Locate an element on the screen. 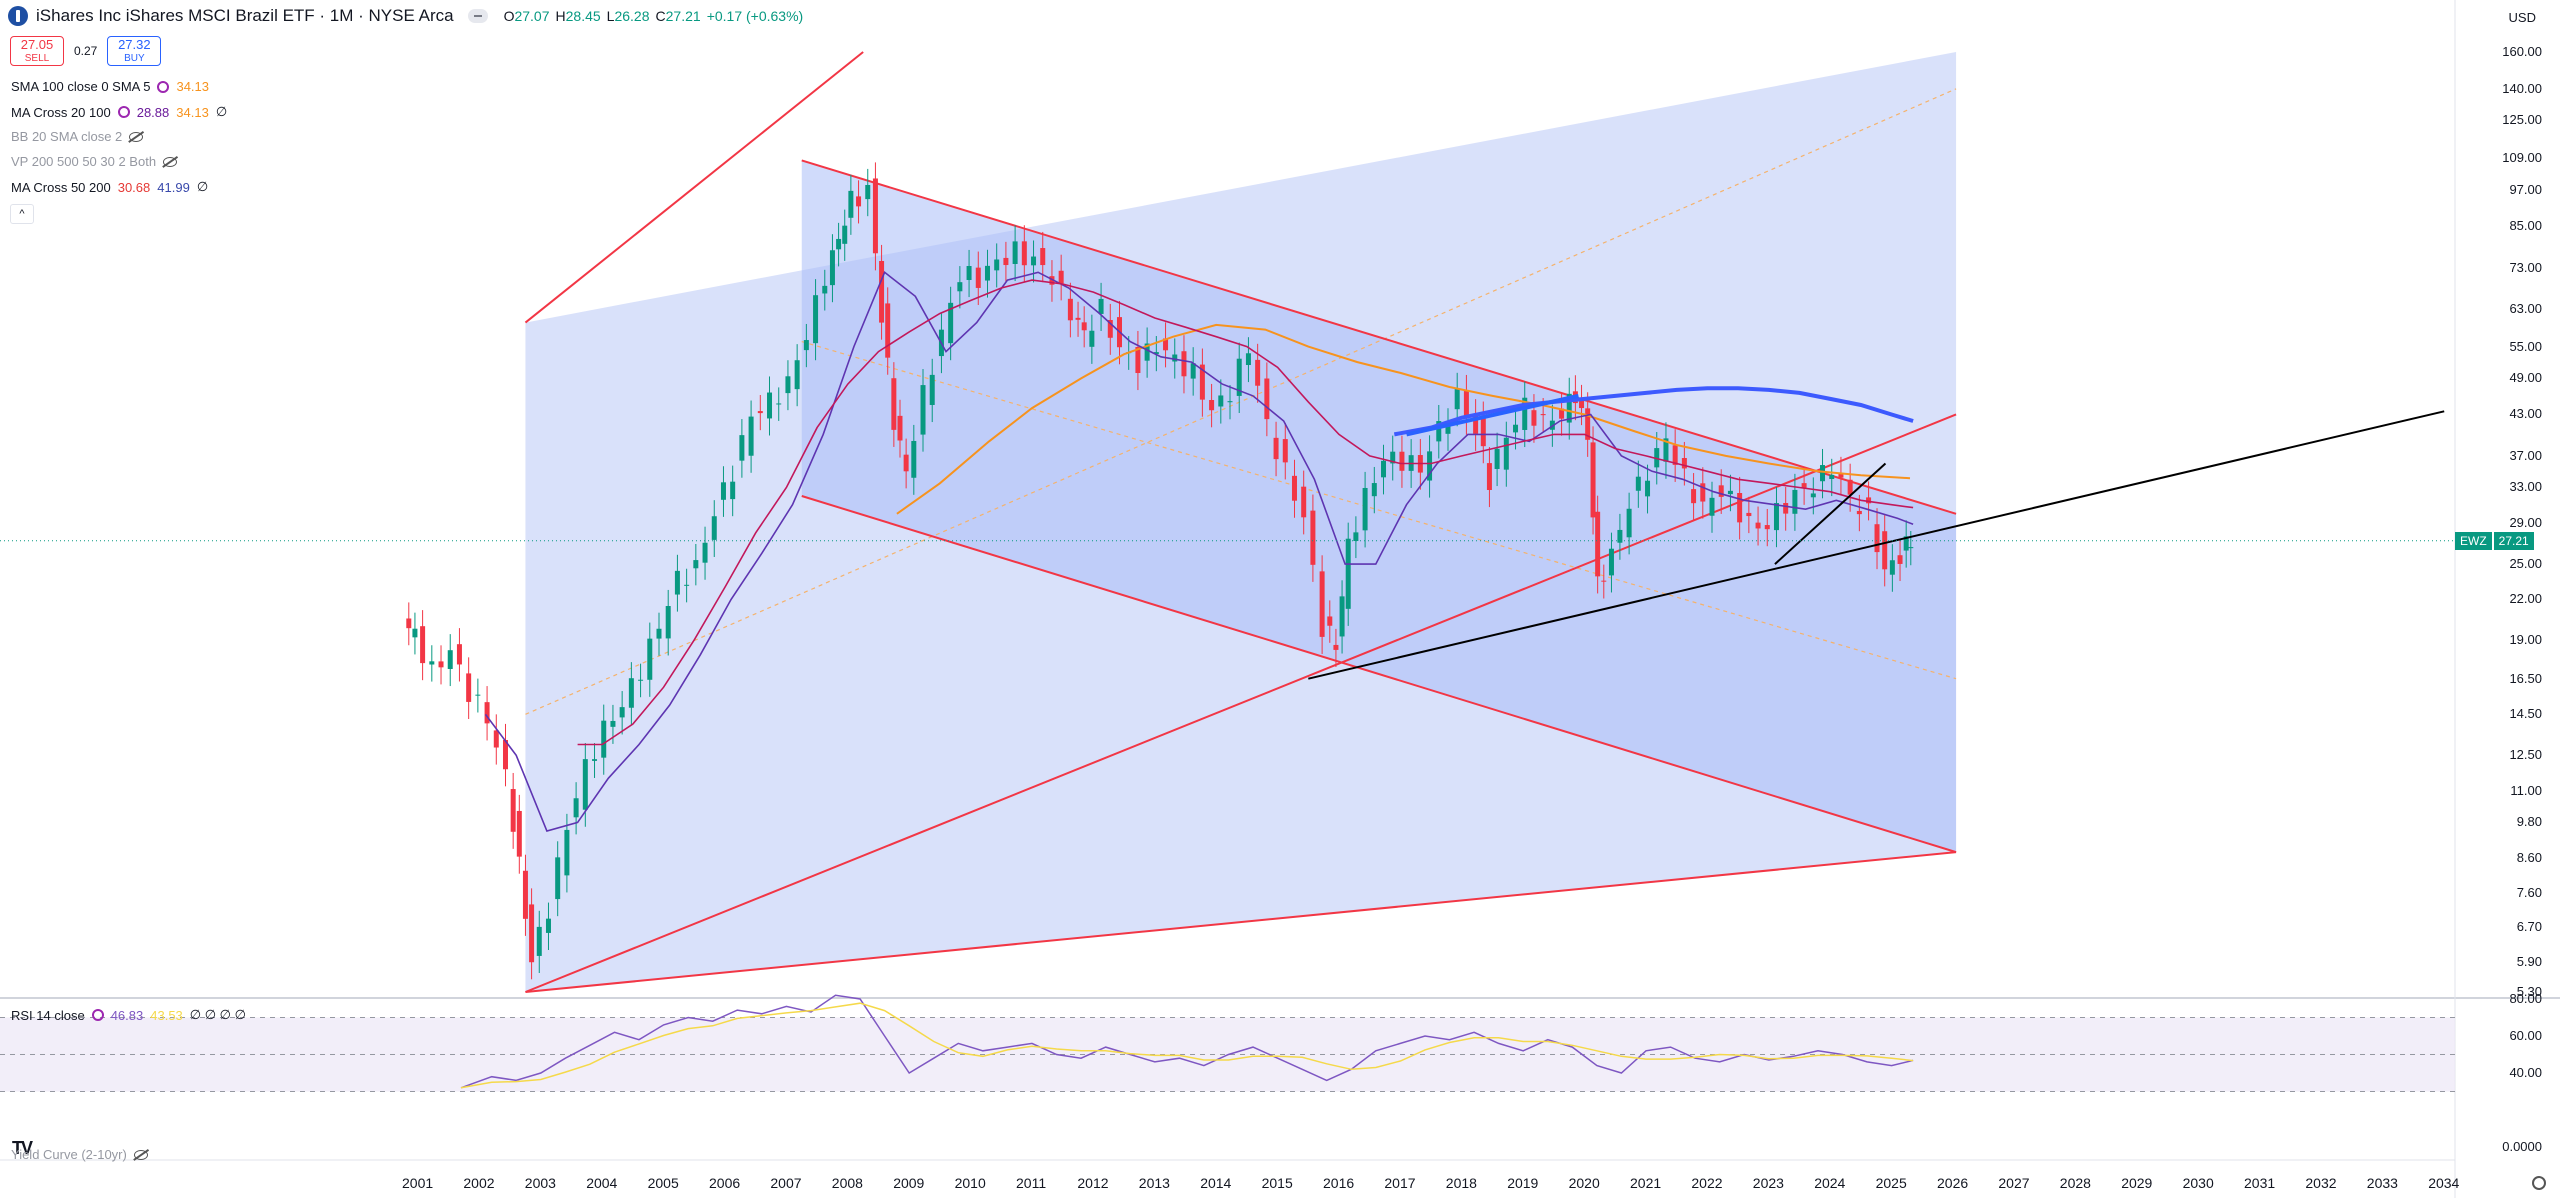  indicator-sma100: SMA 100 close 0 SMA 5 34.13 is located at coordinates (110, 86).